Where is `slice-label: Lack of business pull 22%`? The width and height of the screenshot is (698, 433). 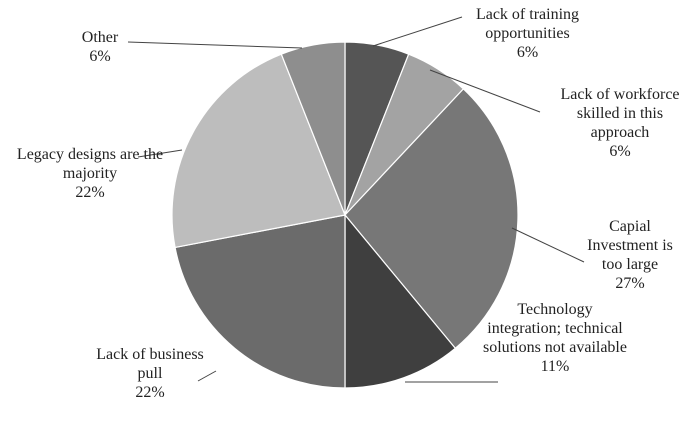
slice-label: Lack of business pull 22% is located at coordinates (150, 373).